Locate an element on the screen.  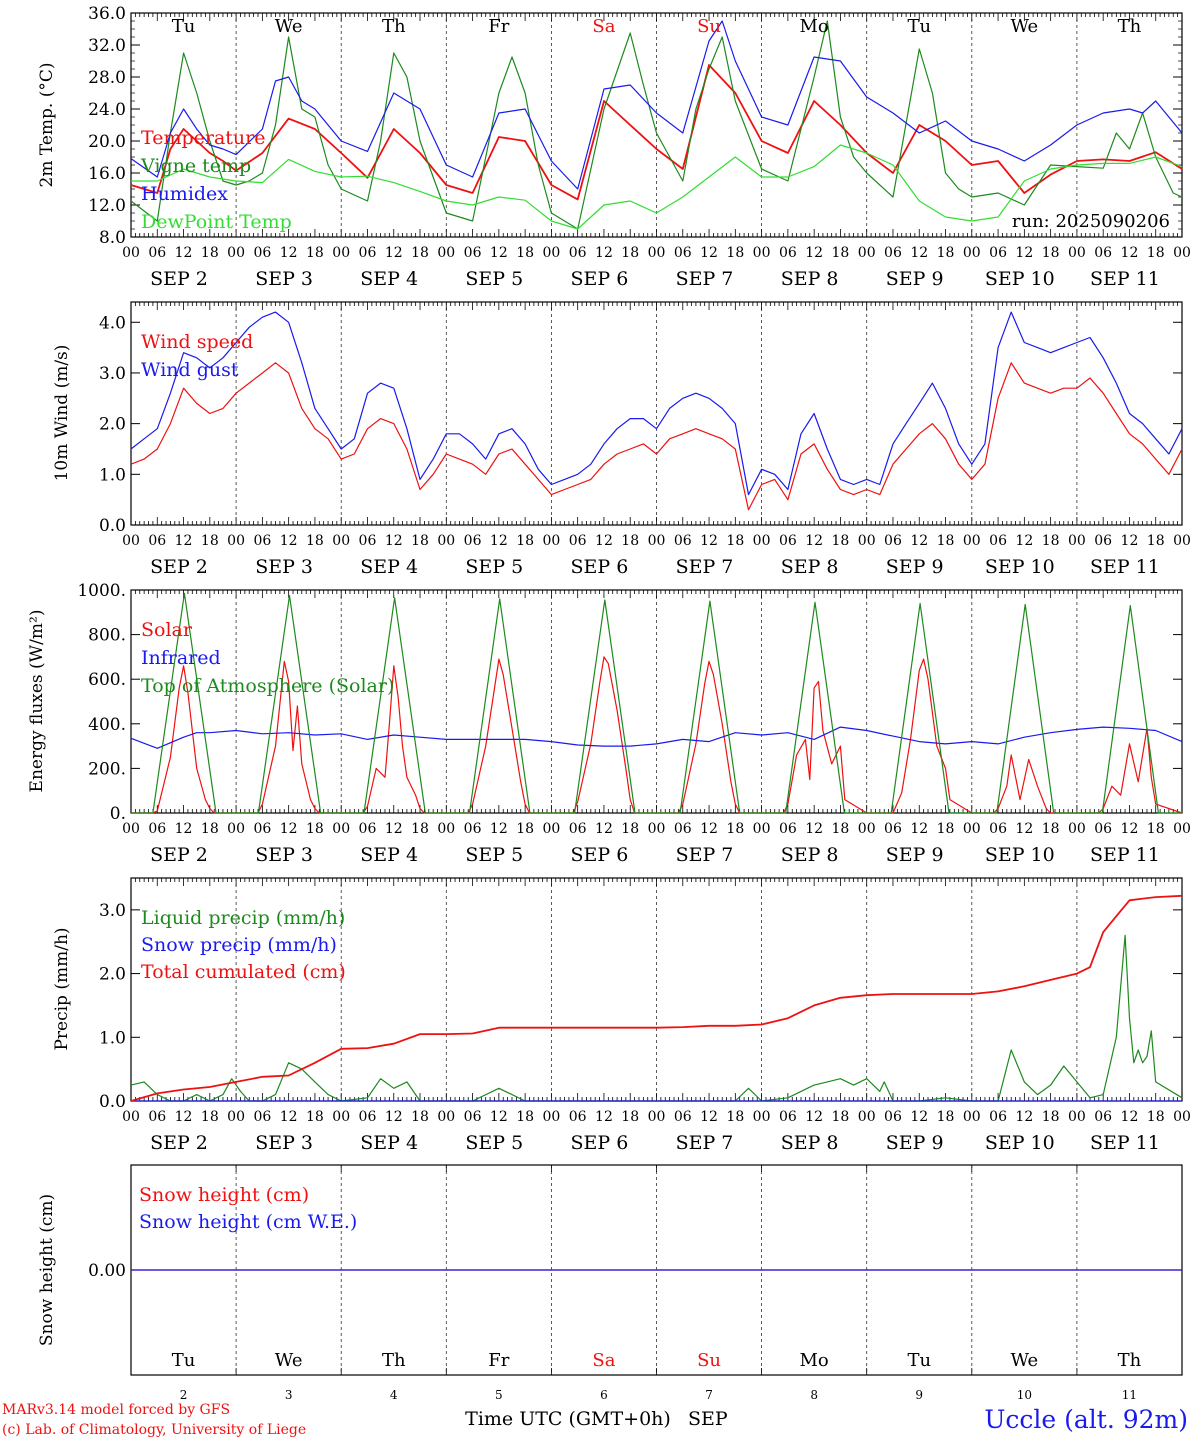
y-tick-label: 16.0 is located at coordinates (107, 174).